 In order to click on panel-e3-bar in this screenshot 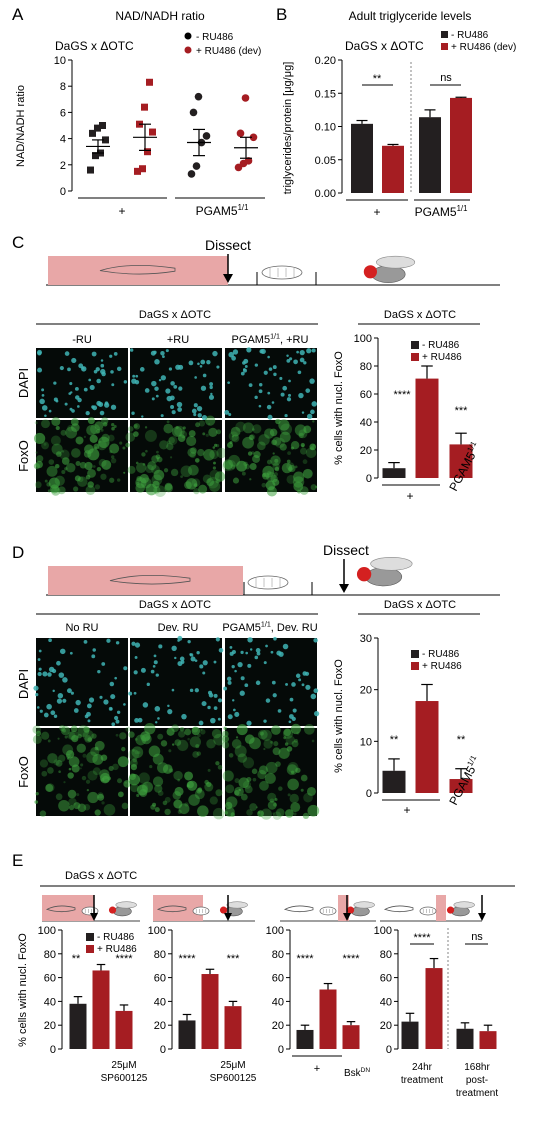, I will do `click(351, 1037)`.